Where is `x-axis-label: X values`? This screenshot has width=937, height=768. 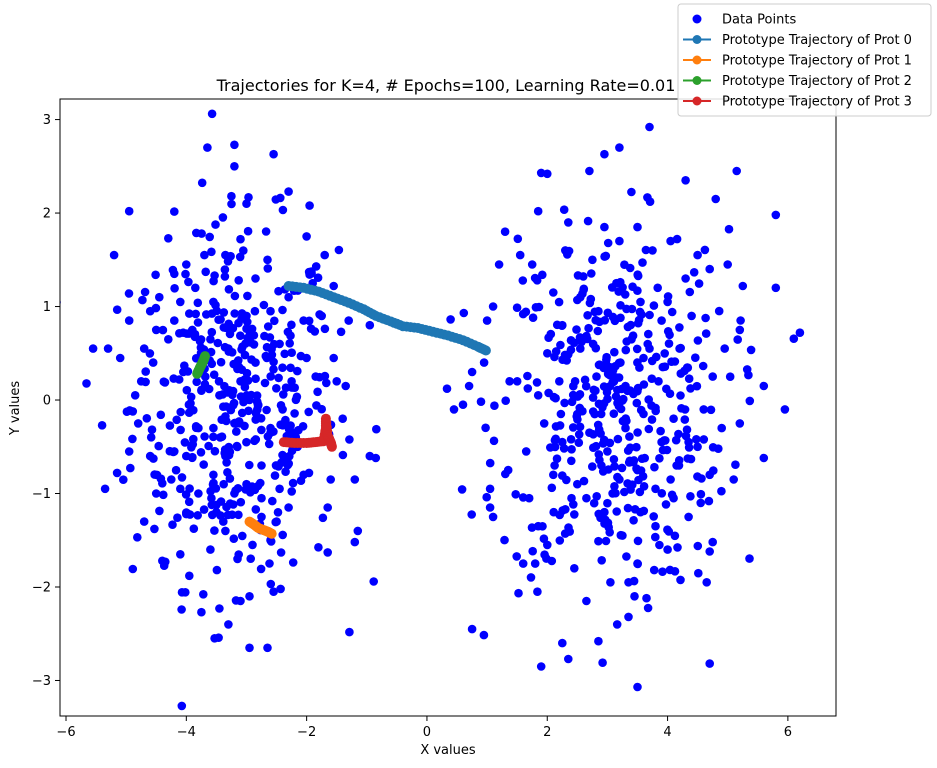
x-axis-label: X values is located at coordinates (448, 750).